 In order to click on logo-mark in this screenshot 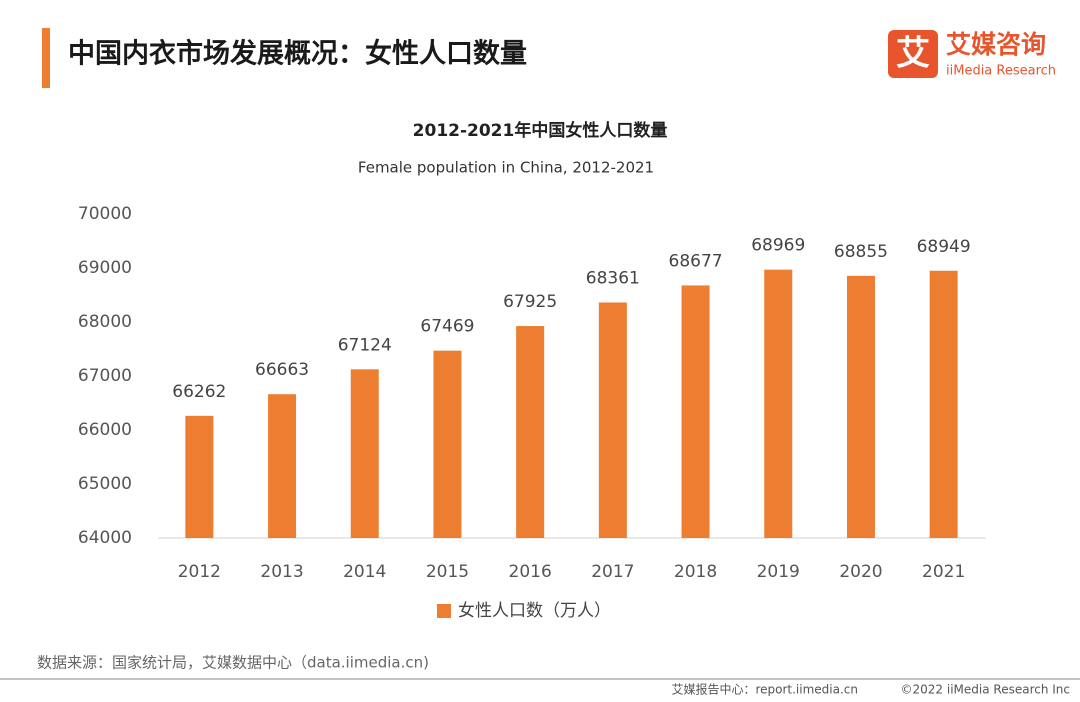, I will do `click(913, 54)`.